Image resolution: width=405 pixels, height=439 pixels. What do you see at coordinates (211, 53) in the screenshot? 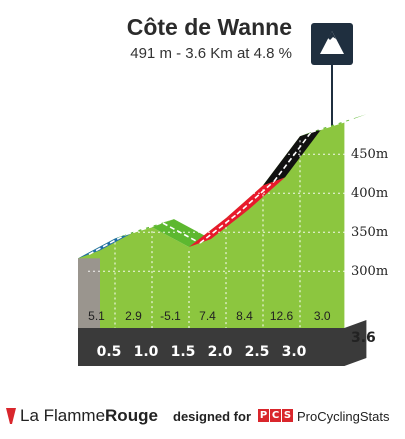
I see `climb-subtitle: 491 m - 3.6 Km at 4.8 %` at bounding box center [211, 53].